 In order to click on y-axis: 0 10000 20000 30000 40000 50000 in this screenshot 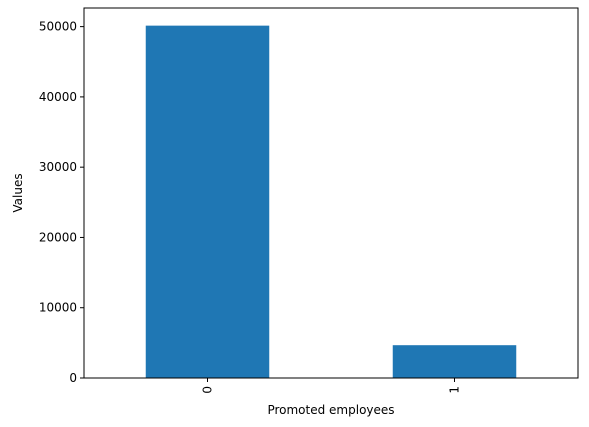, I will do `click(61, 202)`.